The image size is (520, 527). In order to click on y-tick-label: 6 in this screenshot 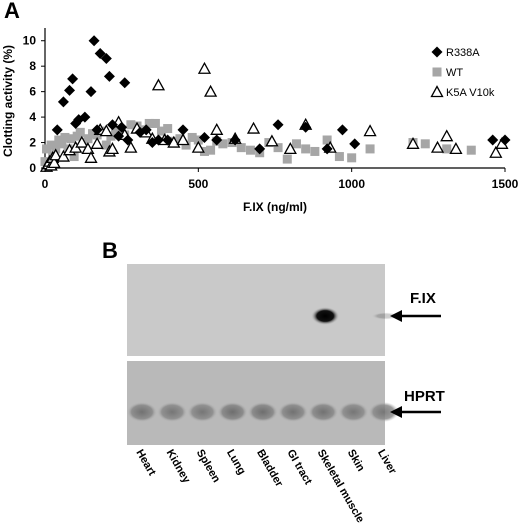, I will do `click(32, 92)`.